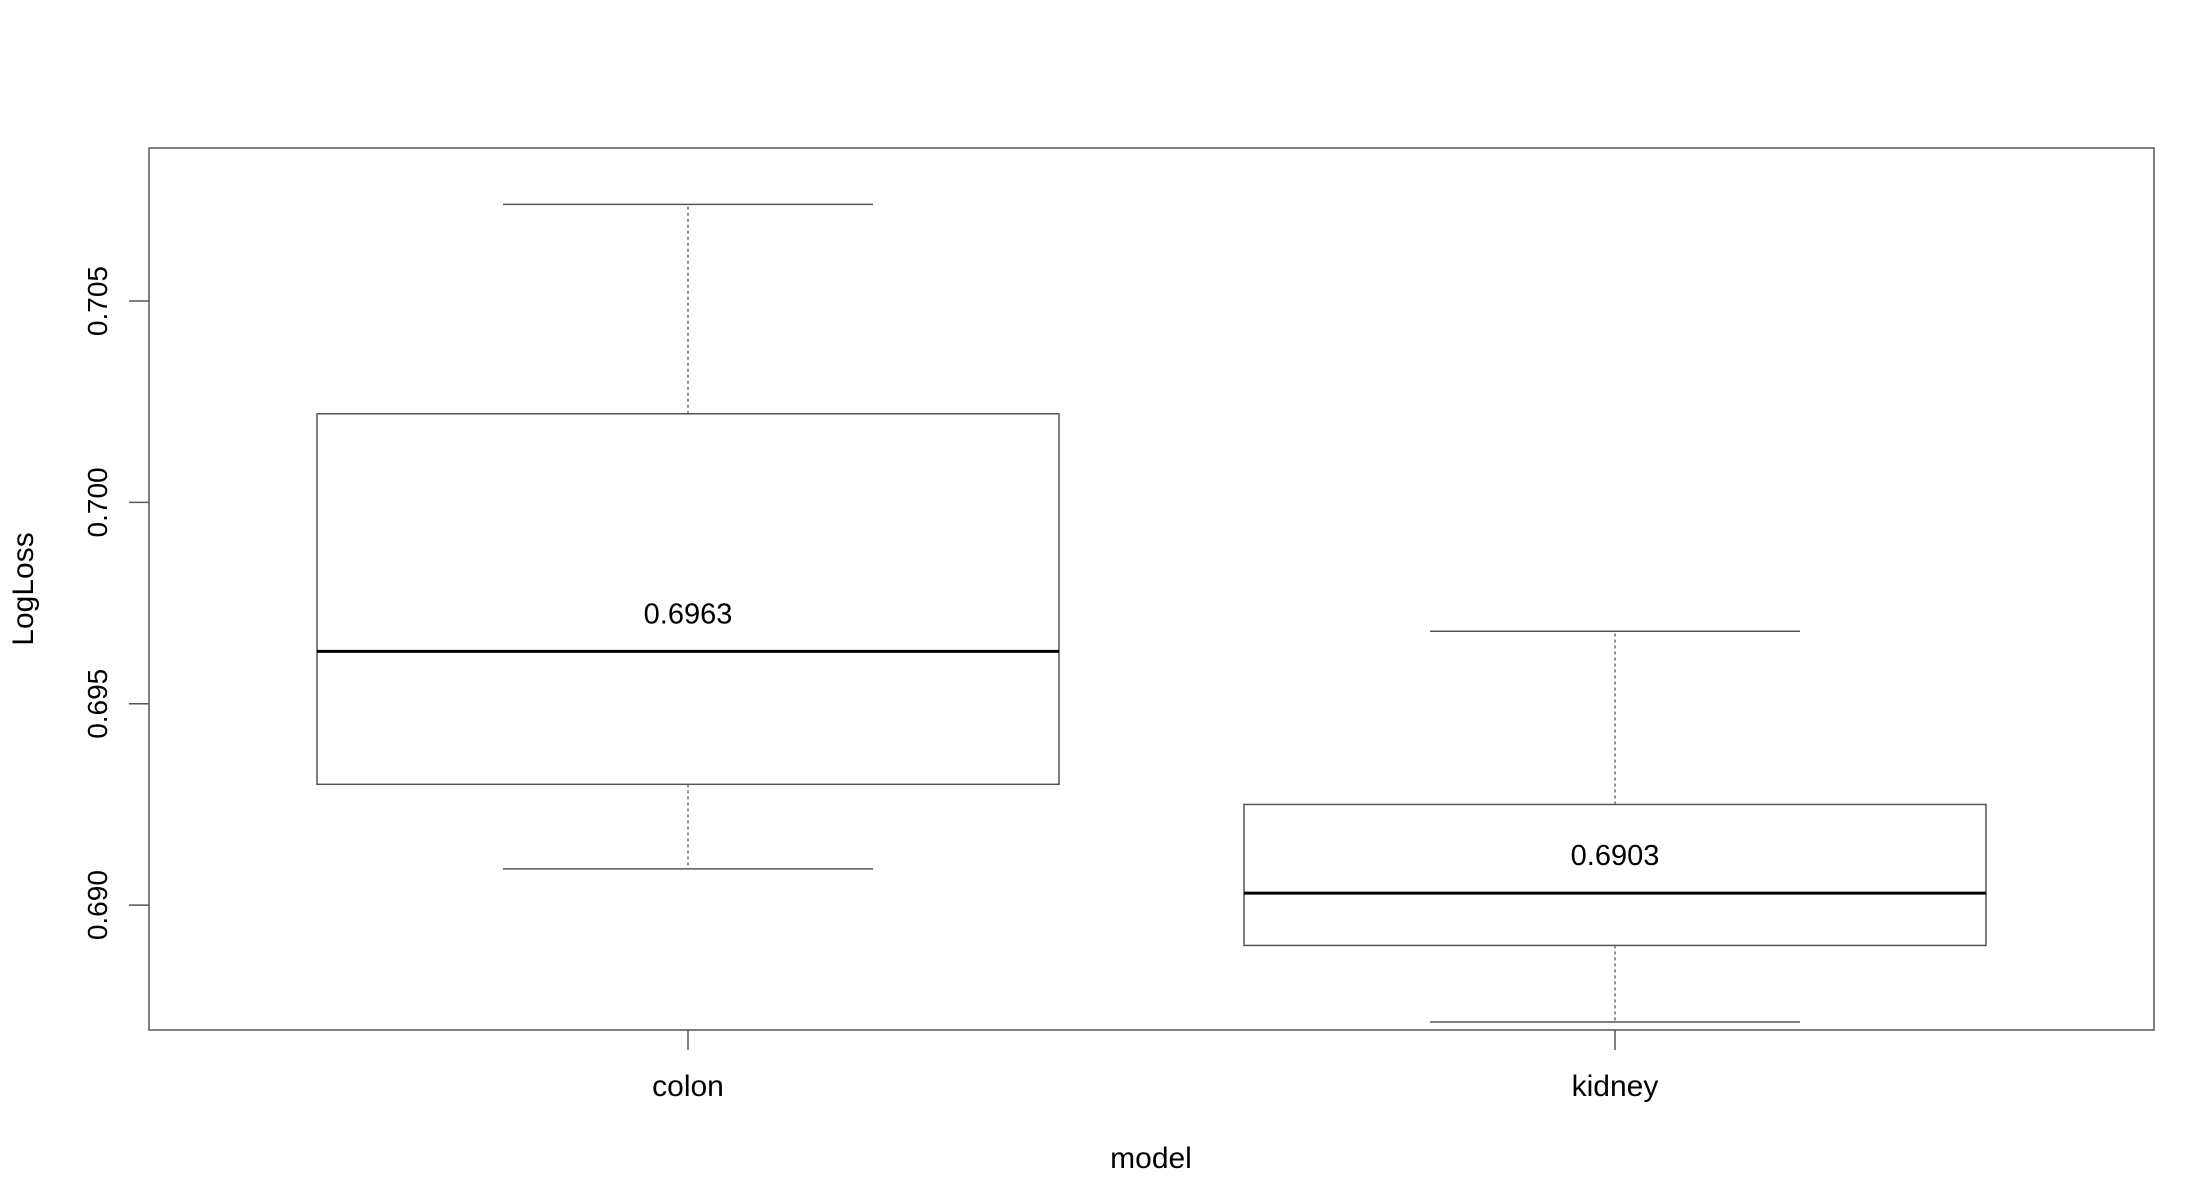 The image size is (2200, 1200). I want to click on y-tick-label: 0.695, so click(97, 704).